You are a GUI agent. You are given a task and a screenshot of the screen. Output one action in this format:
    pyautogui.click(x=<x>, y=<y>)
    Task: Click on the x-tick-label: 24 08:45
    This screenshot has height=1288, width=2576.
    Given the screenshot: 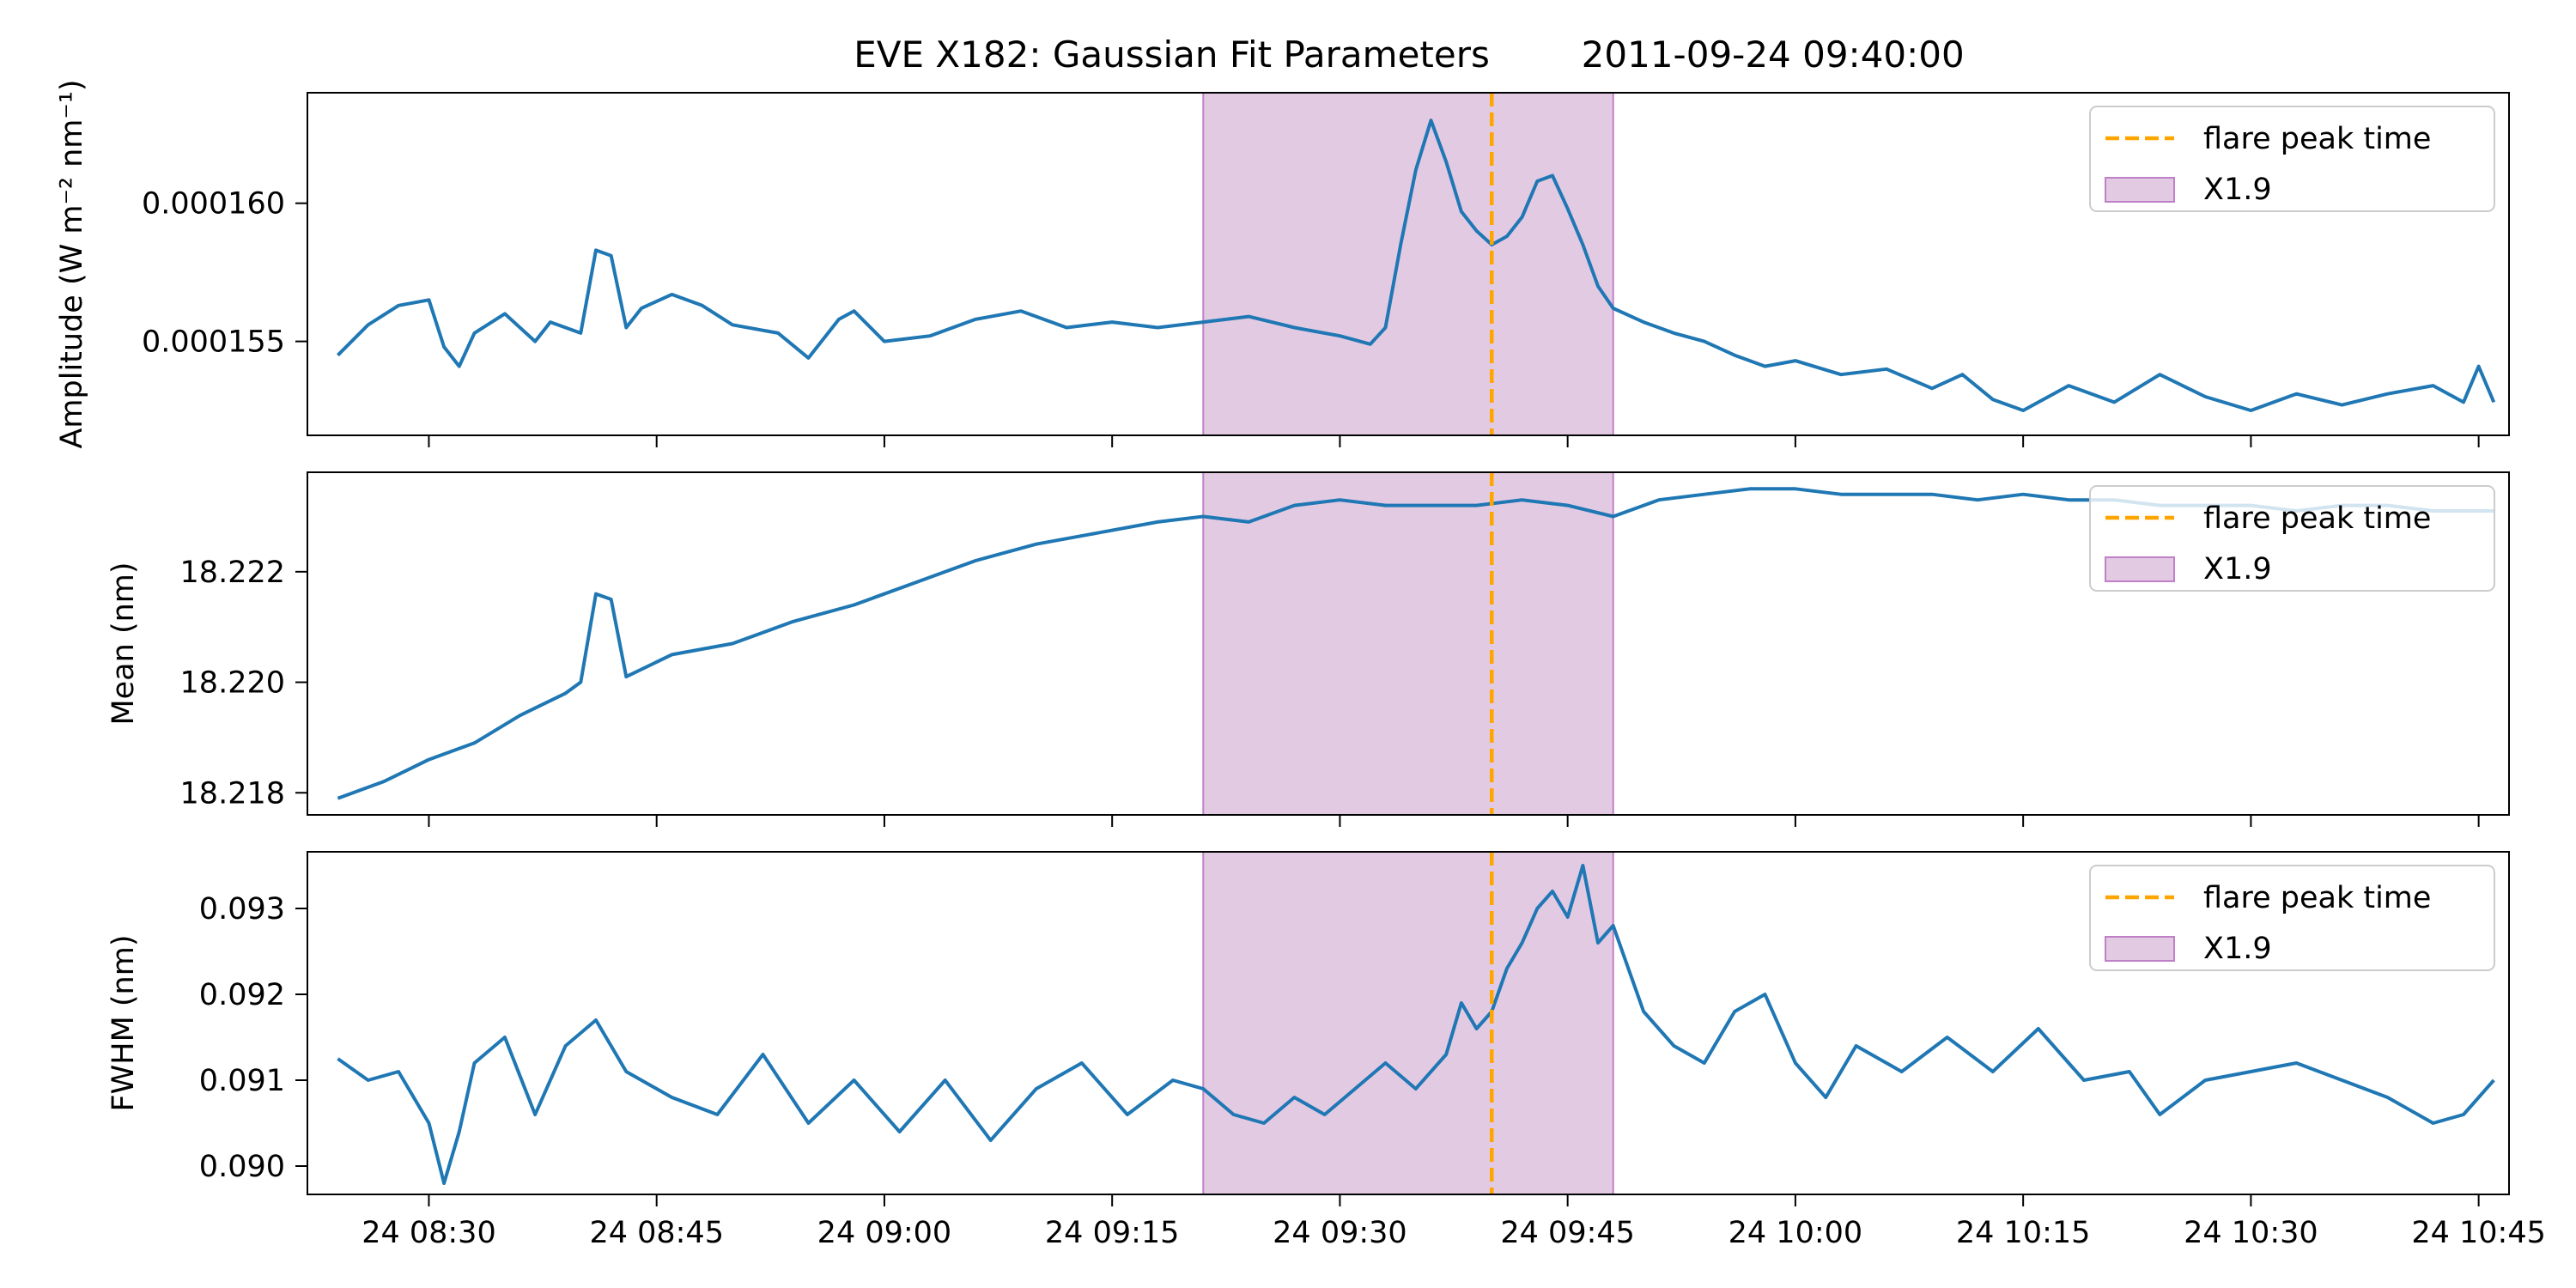 What is the action you would take?
    pyautogui.click(x=656, y=1233)
    